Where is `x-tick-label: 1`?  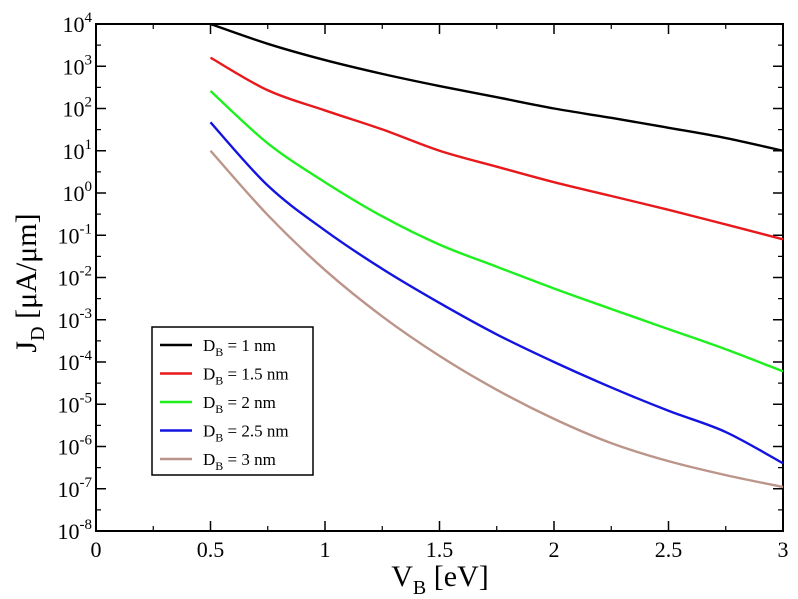 x-tick-label: 1 is located at coordinates (325, 549).